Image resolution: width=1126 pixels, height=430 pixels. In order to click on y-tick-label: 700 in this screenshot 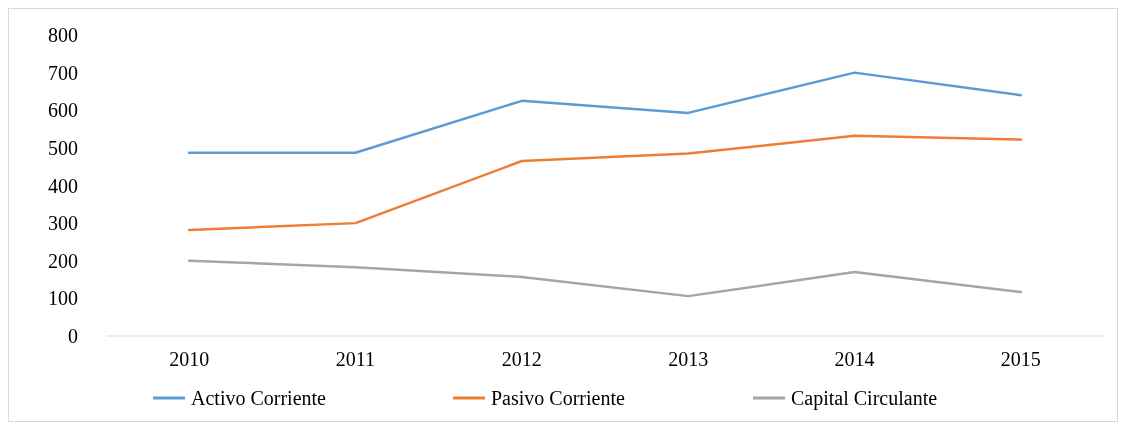, I will do `click(63, 72)`.